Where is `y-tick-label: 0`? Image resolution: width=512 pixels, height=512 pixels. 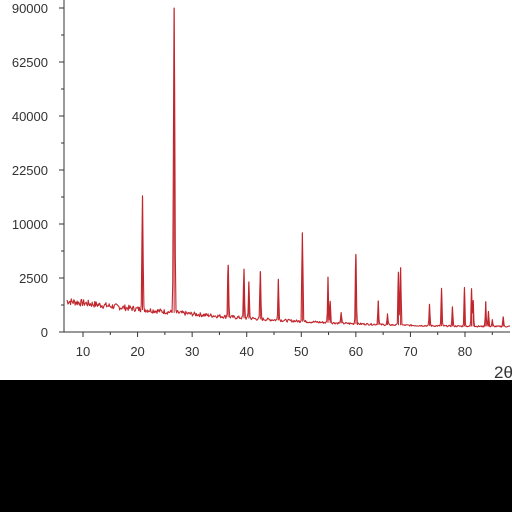 y-tick-label: 0 is located at coordinates (44, 332).